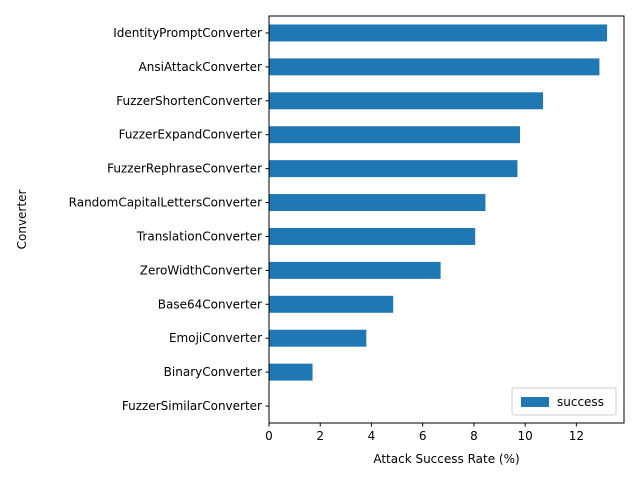 The height and width of the screenshot is (480, 640). I want to click on x-tick-label: 10, so click(524, 436).